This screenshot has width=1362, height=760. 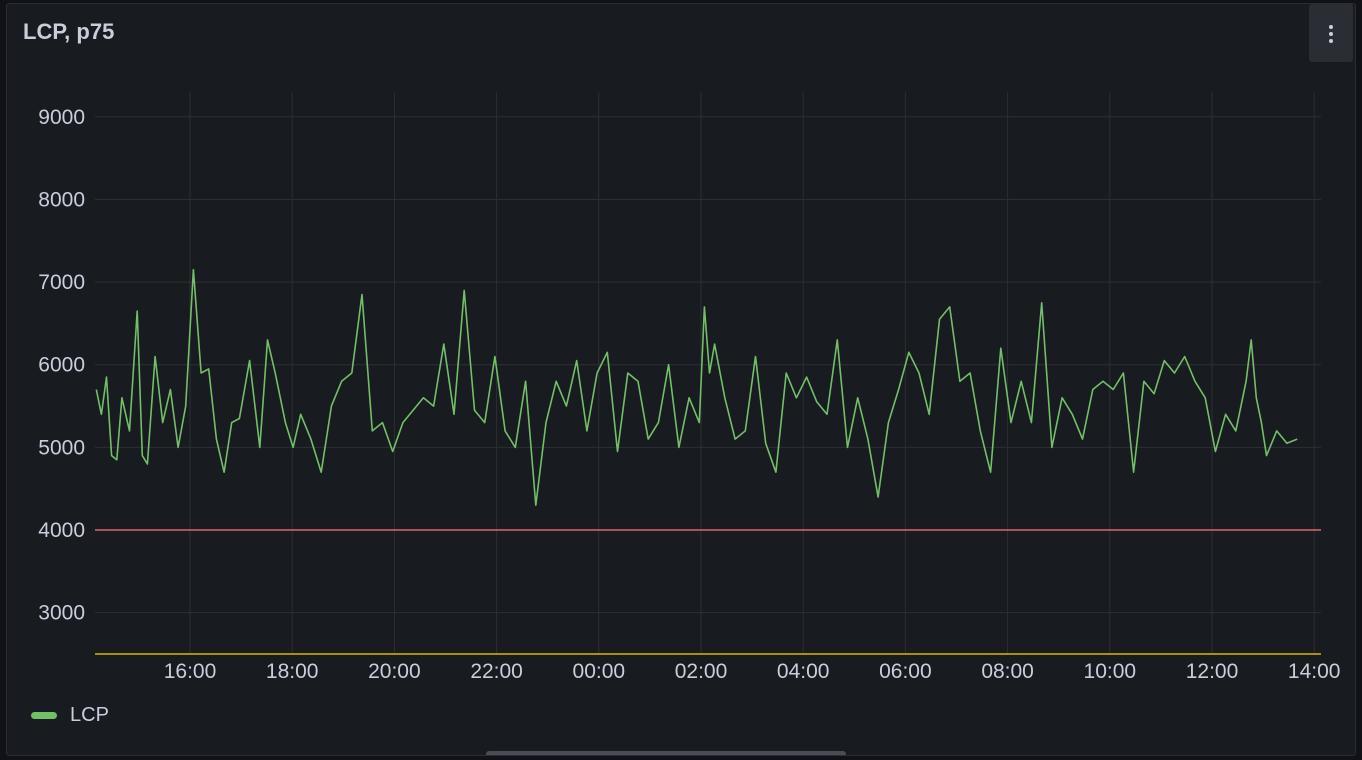 What do you see at coordinates (61, 530) in the screenshot?
I see `y-tick-label: 4000` at bounding box center [61, 530].